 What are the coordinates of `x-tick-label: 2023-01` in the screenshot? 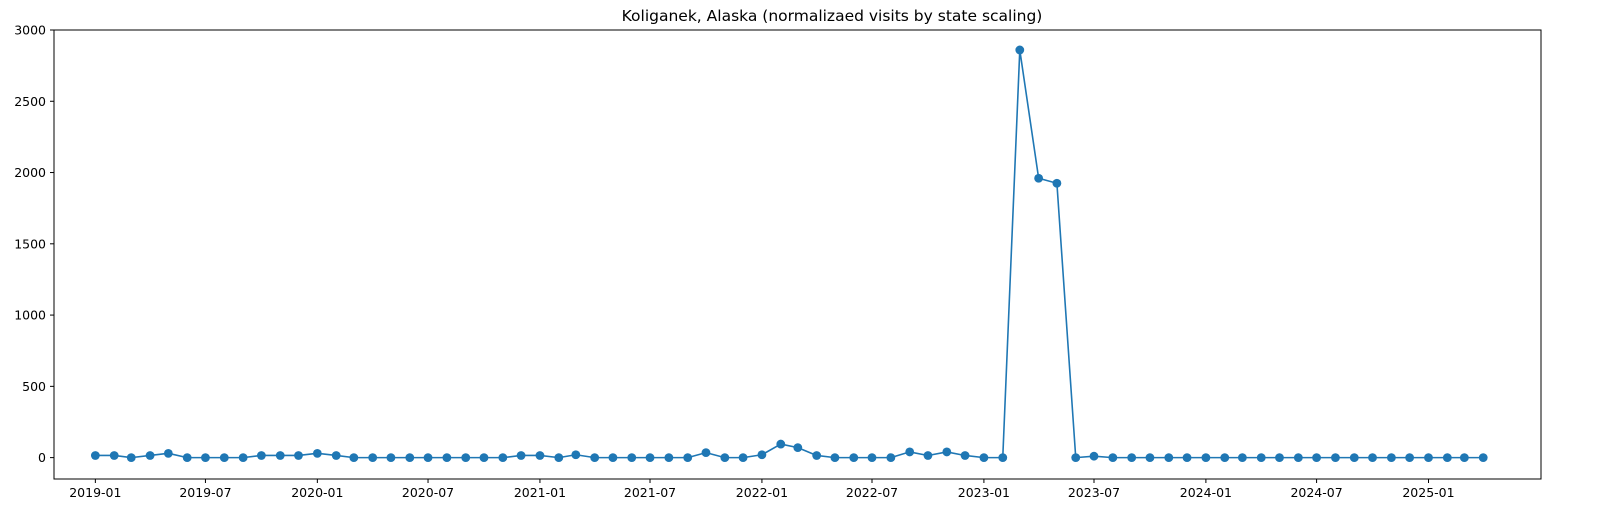 It's located at (984, 492).